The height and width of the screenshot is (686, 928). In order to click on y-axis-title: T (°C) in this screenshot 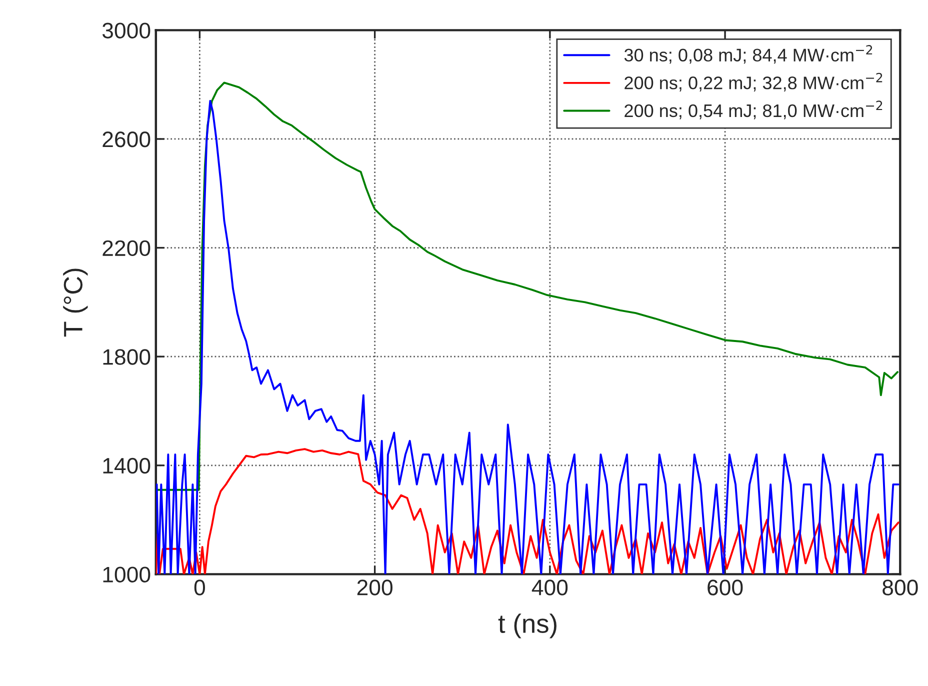, I will do `click(75, 302)`.